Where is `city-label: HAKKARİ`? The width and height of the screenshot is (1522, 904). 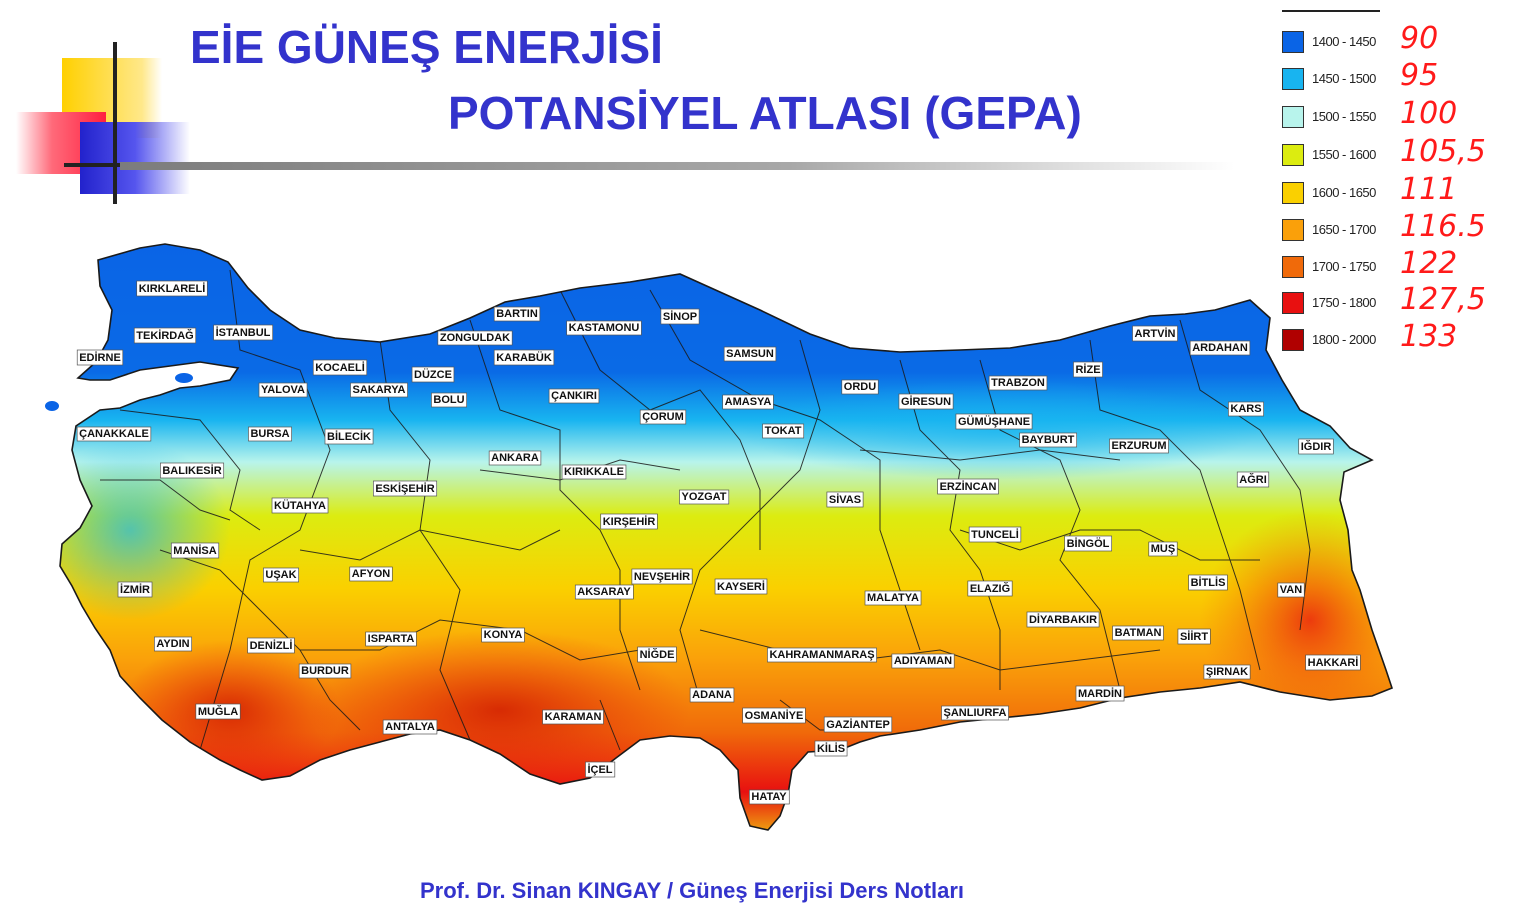 city-label: HAKKARİ is located at coordinates (1333, 662).